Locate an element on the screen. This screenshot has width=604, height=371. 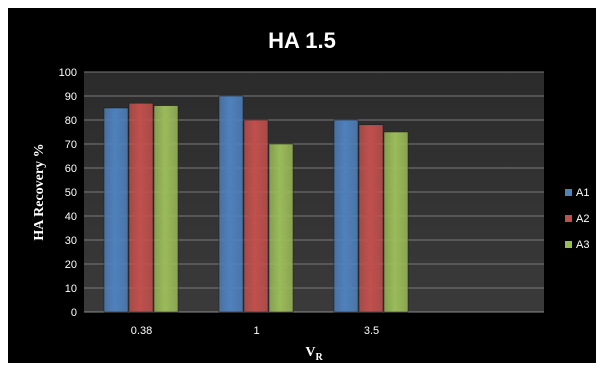
y-tick-label: 30 is located at coordinates (71, 241).